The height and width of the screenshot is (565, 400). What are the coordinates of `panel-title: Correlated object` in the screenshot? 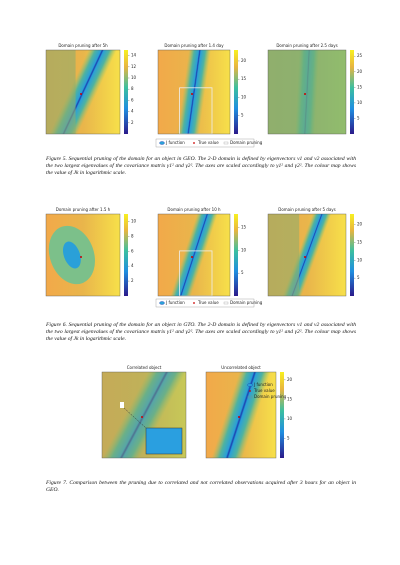 It's located at (144, 367).